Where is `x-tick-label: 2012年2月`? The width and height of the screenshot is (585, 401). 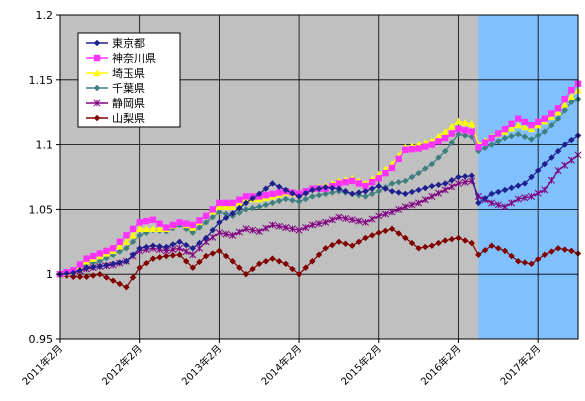
x-tick-label: 2012年2月 is located at coordinates (122, 365).